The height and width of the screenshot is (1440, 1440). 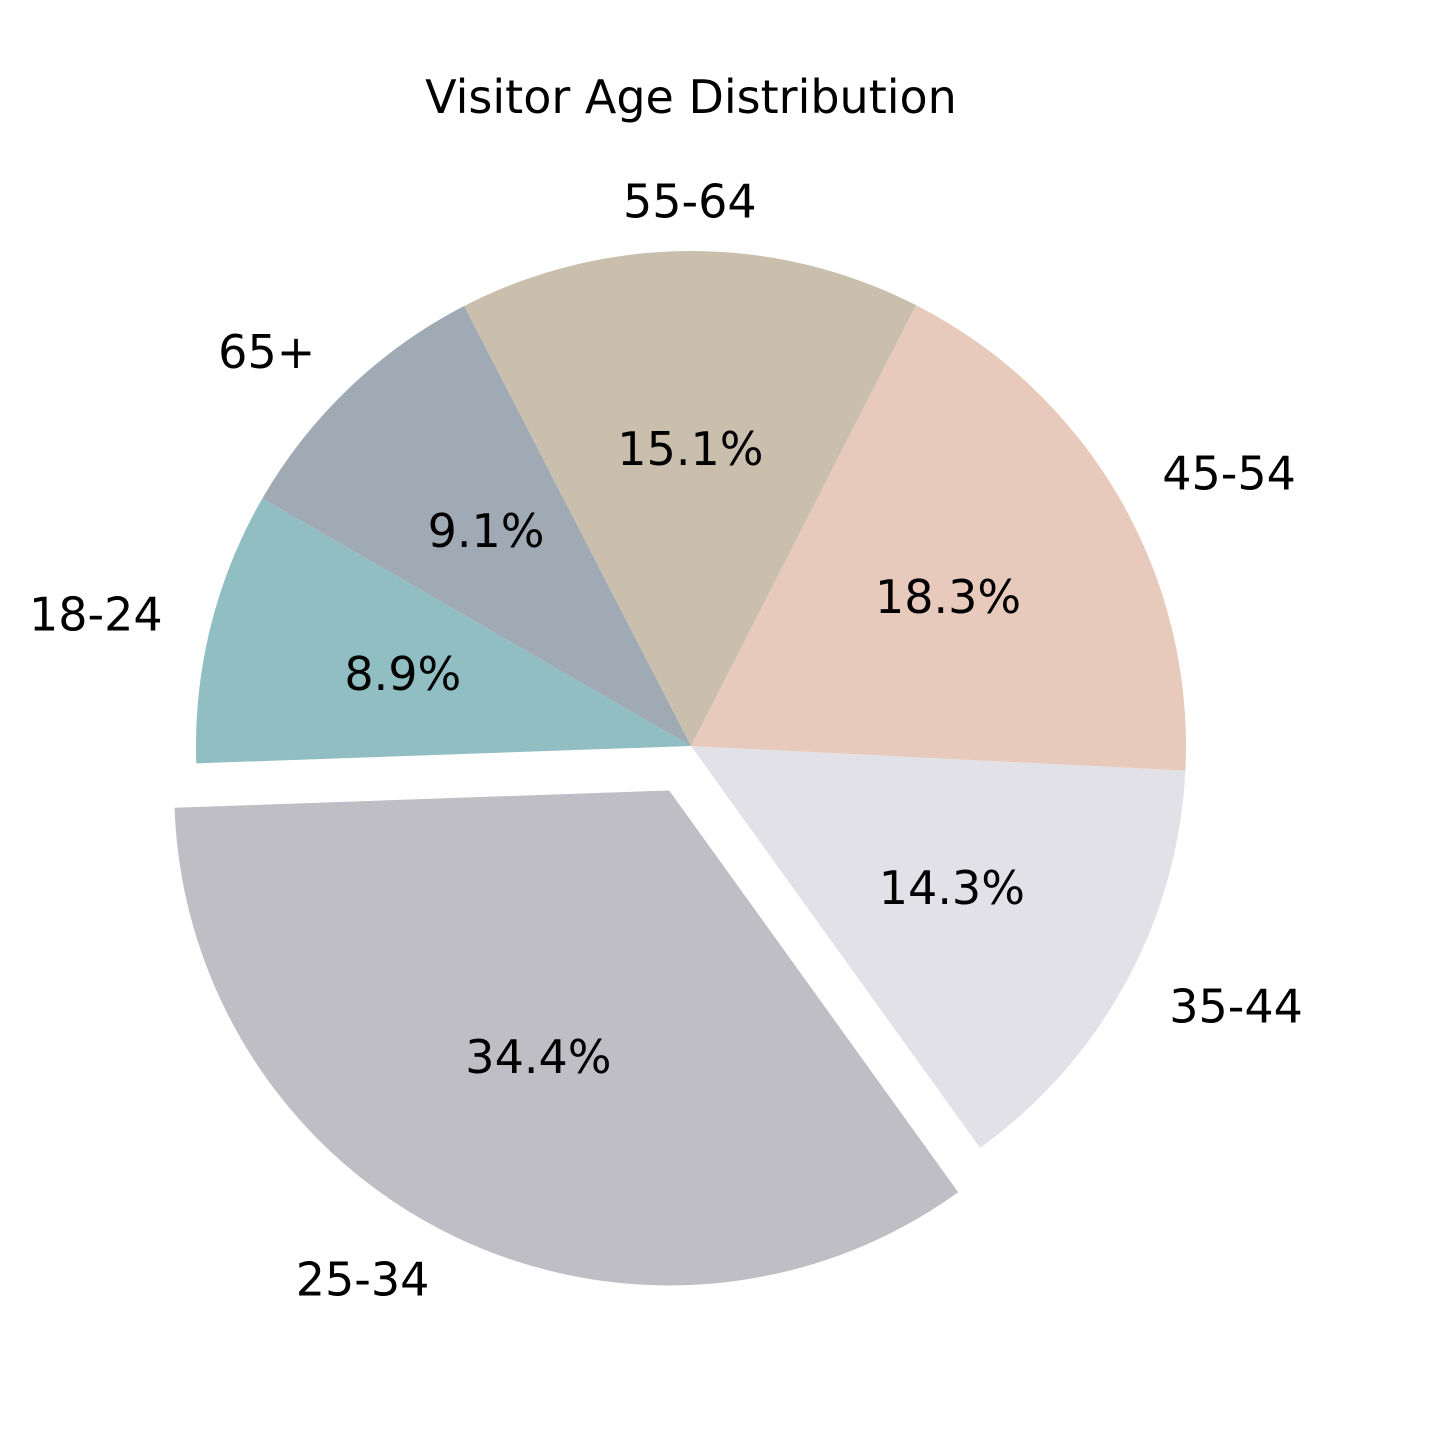 I want to click on slice-percent-label-25-34: 34.4%, so click(x=538, y=1057).